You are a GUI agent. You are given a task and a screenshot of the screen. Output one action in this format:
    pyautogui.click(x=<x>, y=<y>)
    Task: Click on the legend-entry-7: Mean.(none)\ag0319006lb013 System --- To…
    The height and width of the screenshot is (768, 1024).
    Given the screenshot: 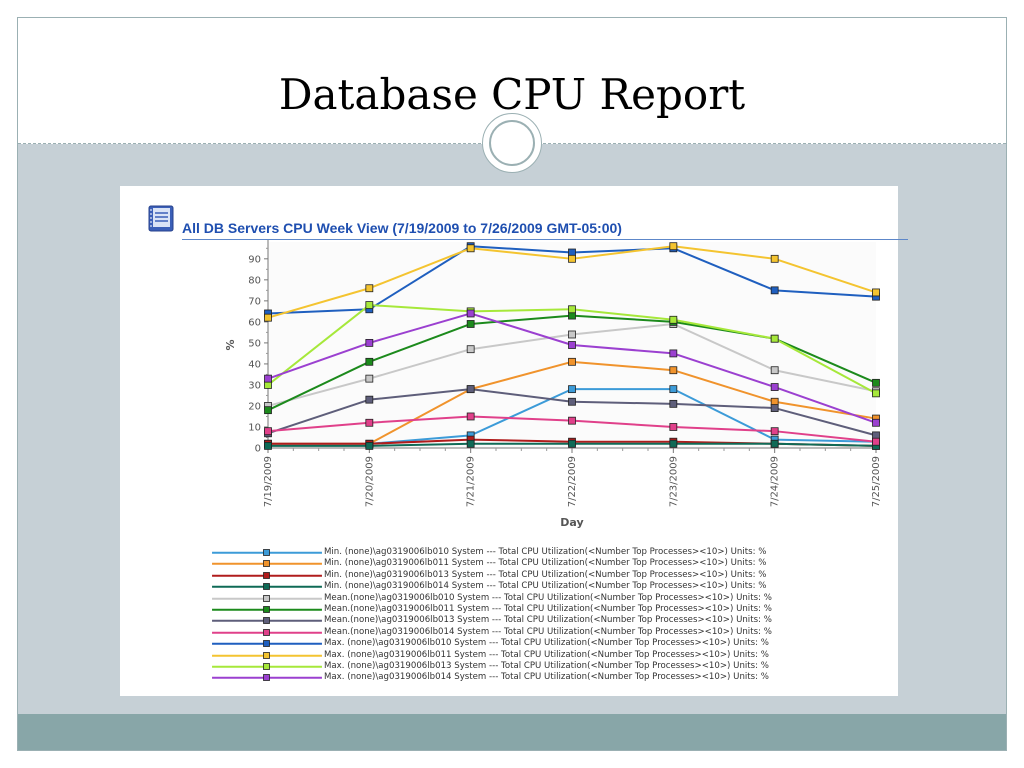 What is the action you would take?
    pyautogui.click(x=552, y=620)
    